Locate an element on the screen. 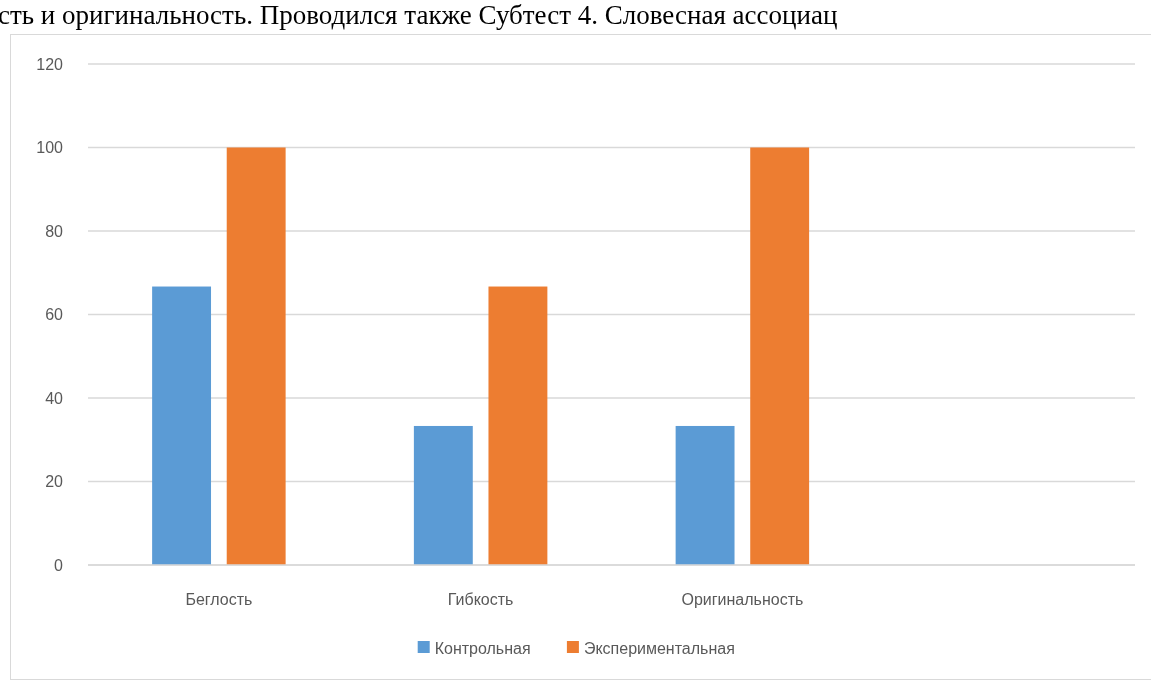 This screenshot has height=680, width=1151. legend-label: Экспериментальная is located at coordinates (659, 648).